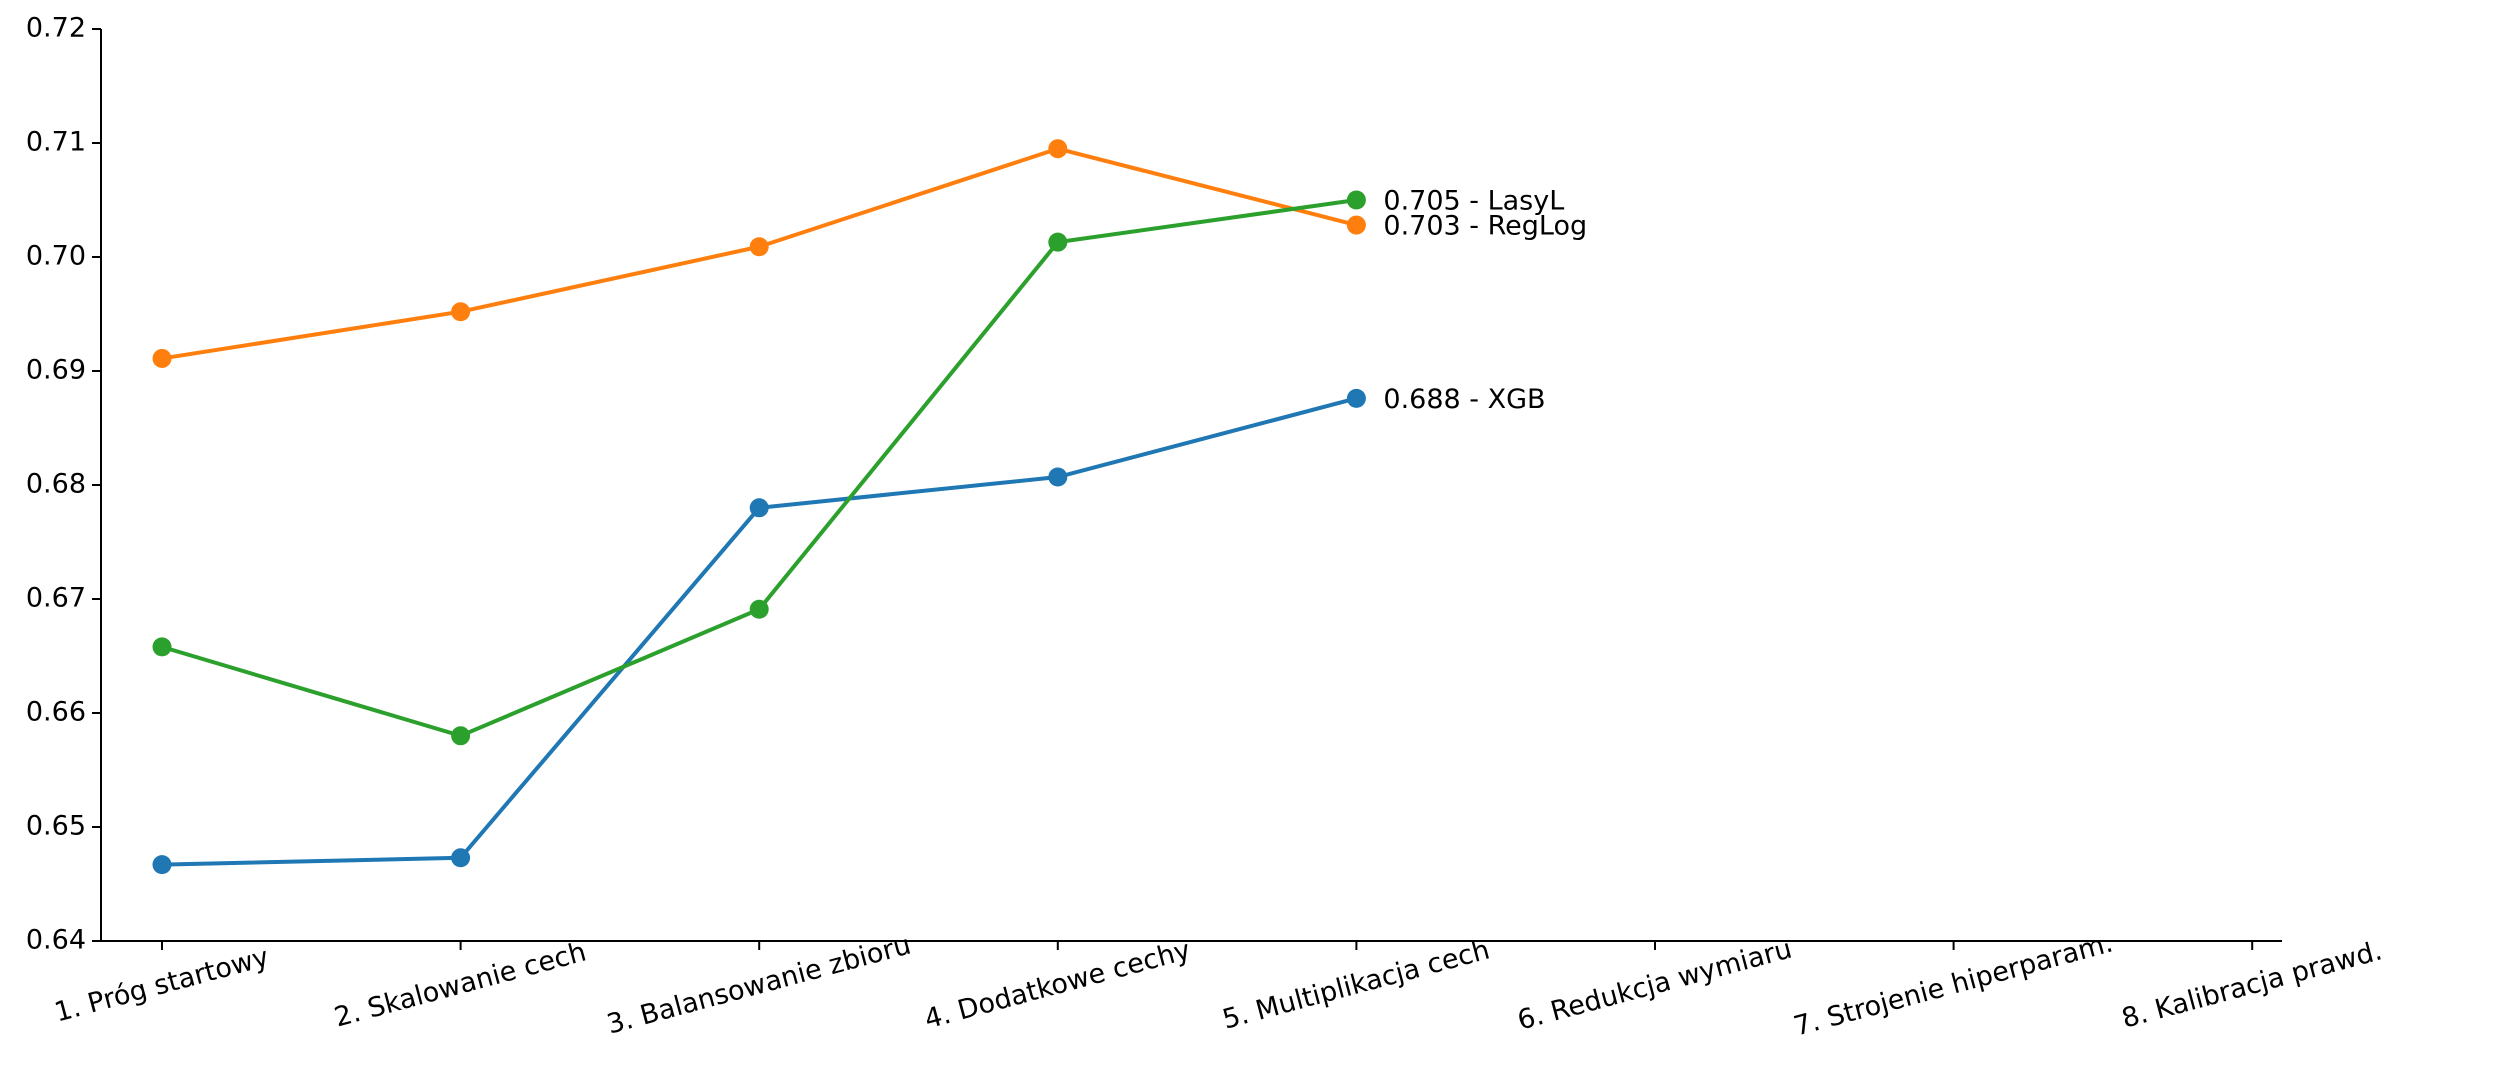 The height and width of the screenshot is (1091, 2498). I want to click on y-tick-label: 0.72, so click(56, 28).